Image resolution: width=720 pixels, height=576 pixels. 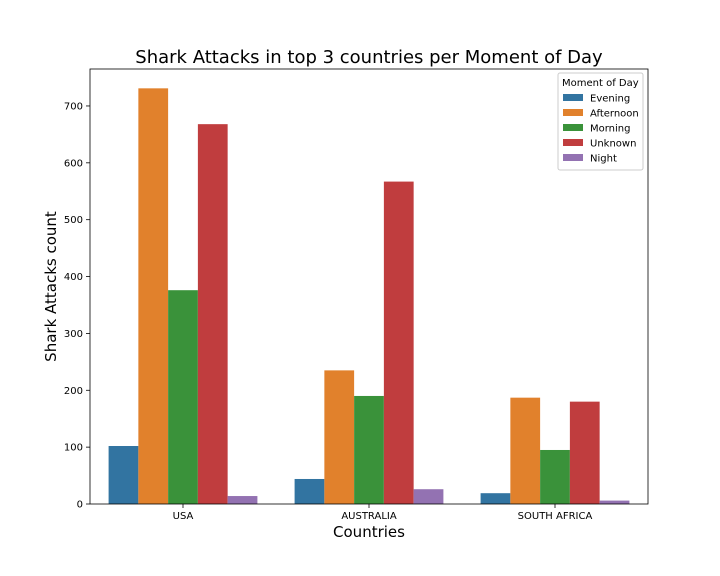 What do you see at coordinates (339, 437) in the screenshot?
I see `bar-afternoon-australia` at bounding box center [339, 437].